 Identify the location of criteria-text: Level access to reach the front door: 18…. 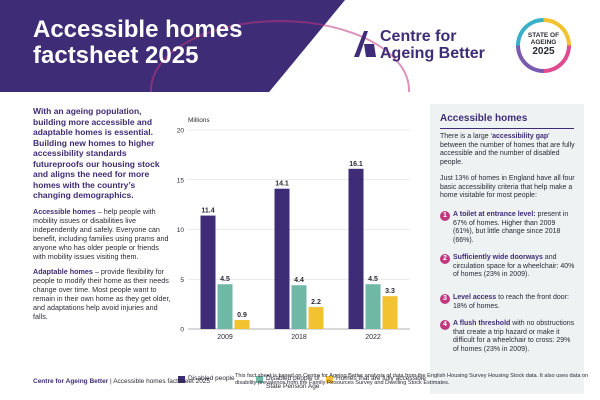
(515, 302).